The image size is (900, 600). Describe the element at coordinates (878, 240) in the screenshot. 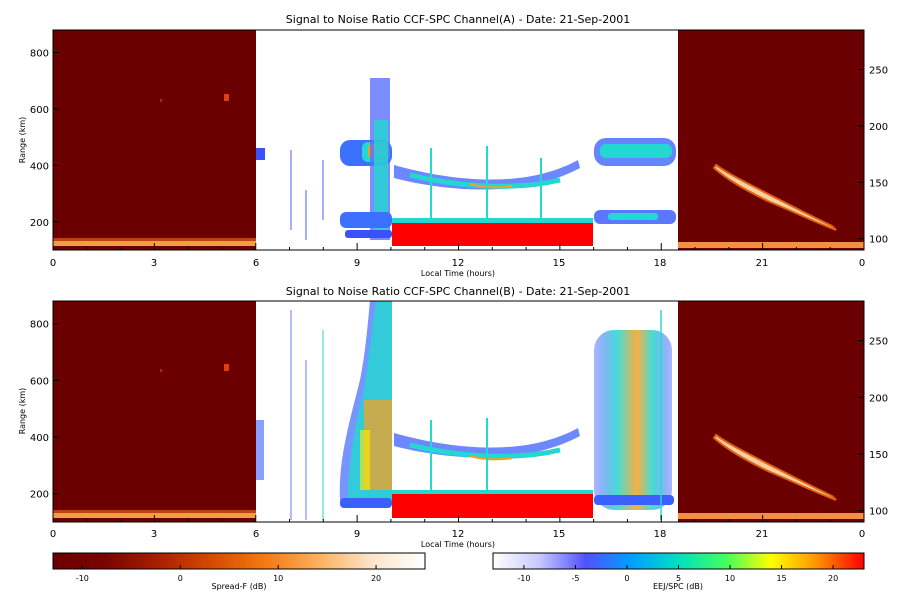

I see `chart-a-ytick-right-100: 100` at that location.